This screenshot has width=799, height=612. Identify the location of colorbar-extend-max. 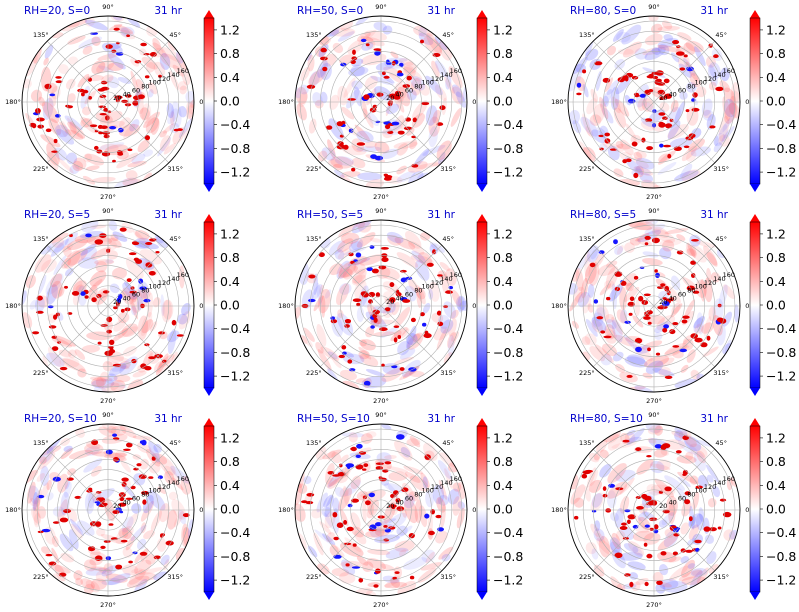
(482, 218).